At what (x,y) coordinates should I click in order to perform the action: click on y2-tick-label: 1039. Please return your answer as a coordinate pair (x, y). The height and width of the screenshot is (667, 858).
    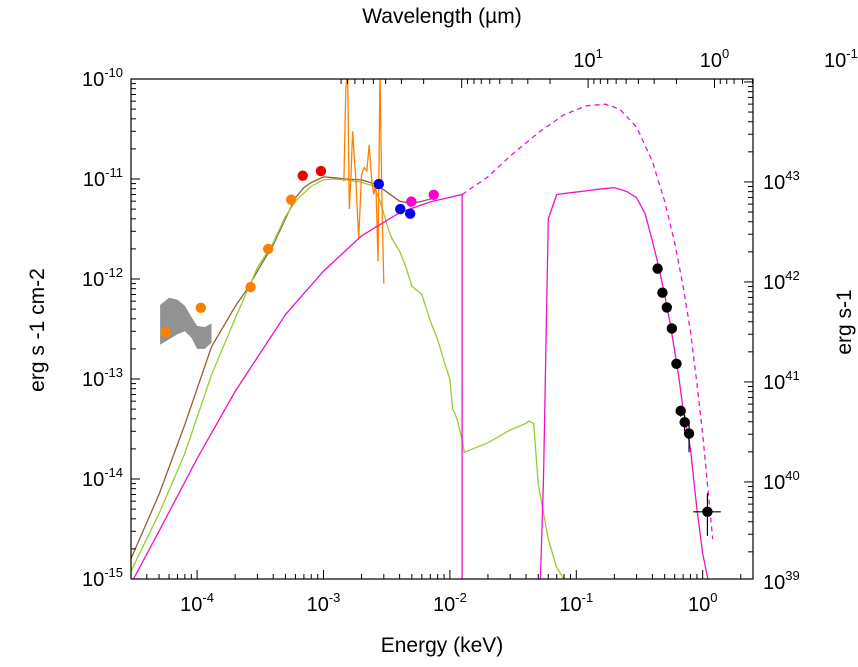
    Looking at the image, I should click on (781, 581).